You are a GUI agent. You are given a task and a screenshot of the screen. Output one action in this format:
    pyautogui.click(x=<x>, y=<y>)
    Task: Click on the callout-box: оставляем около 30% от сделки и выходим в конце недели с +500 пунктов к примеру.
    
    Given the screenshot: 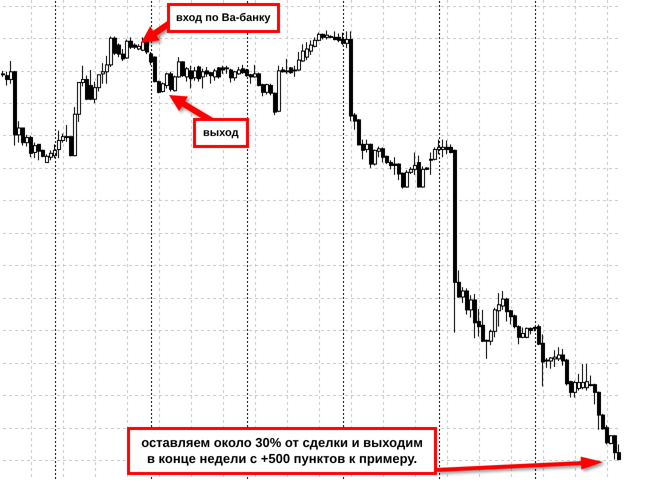 What is the action you would take?
    pyautogui.click(x=282, y=451)
    